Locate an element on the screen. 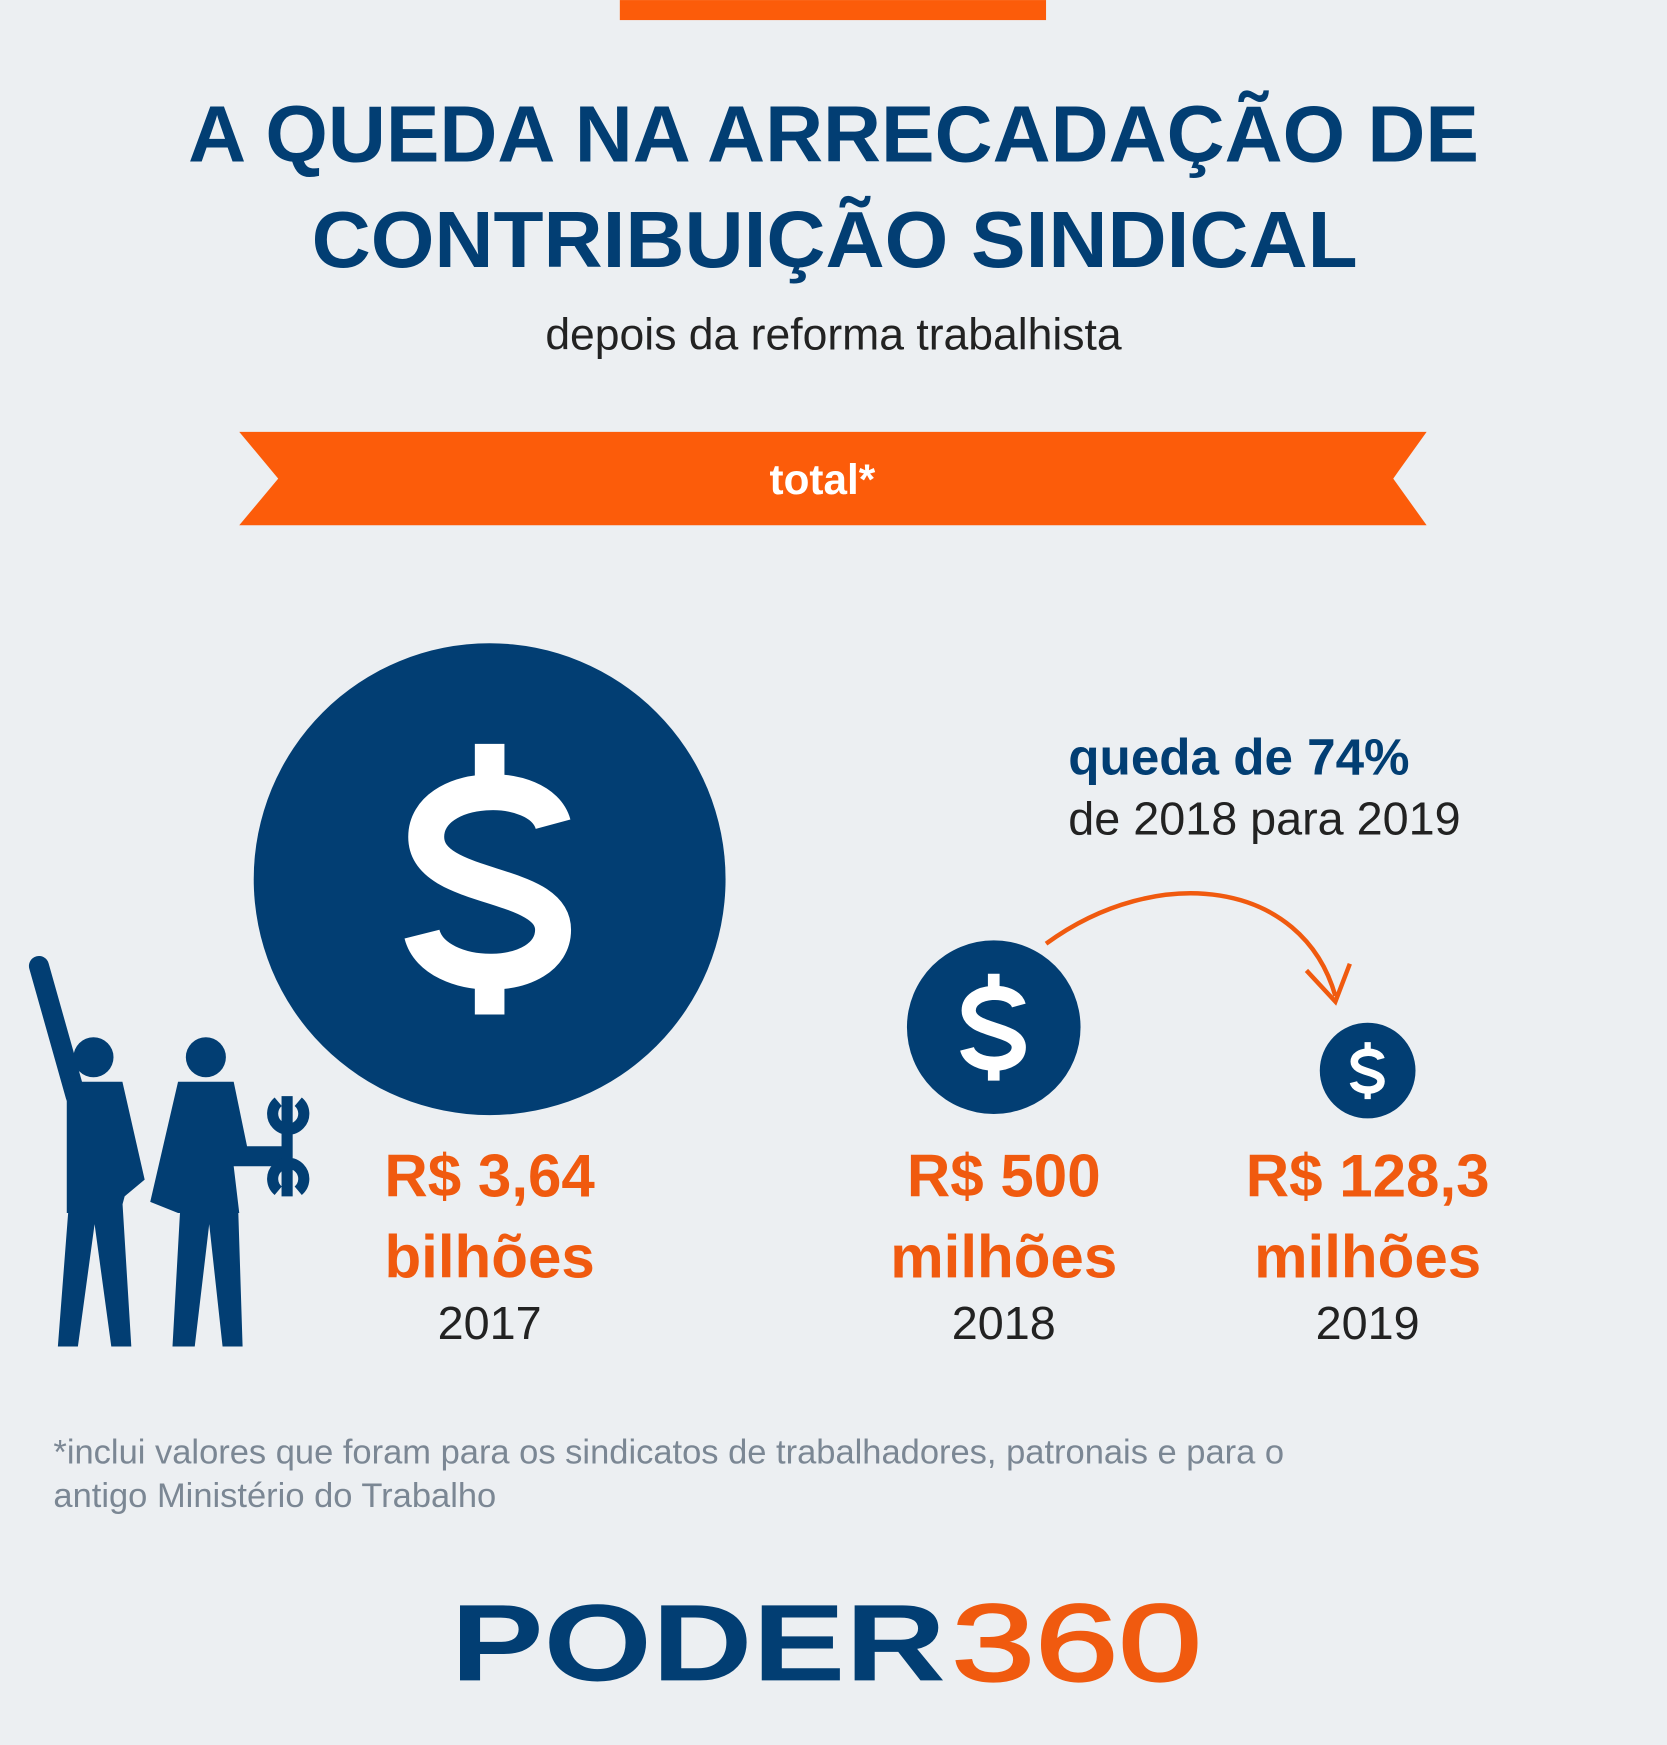 The width and height of the screenshot is (1667, 1745). logo-poder: PODER is located at coordinates (698, 1643).